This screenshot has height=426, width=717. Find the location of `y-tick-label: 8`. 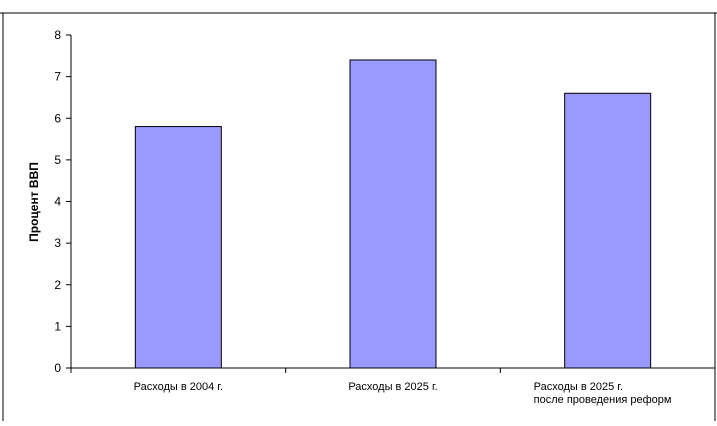

y-tick-label: 8 is located at coordinates (57, 35).